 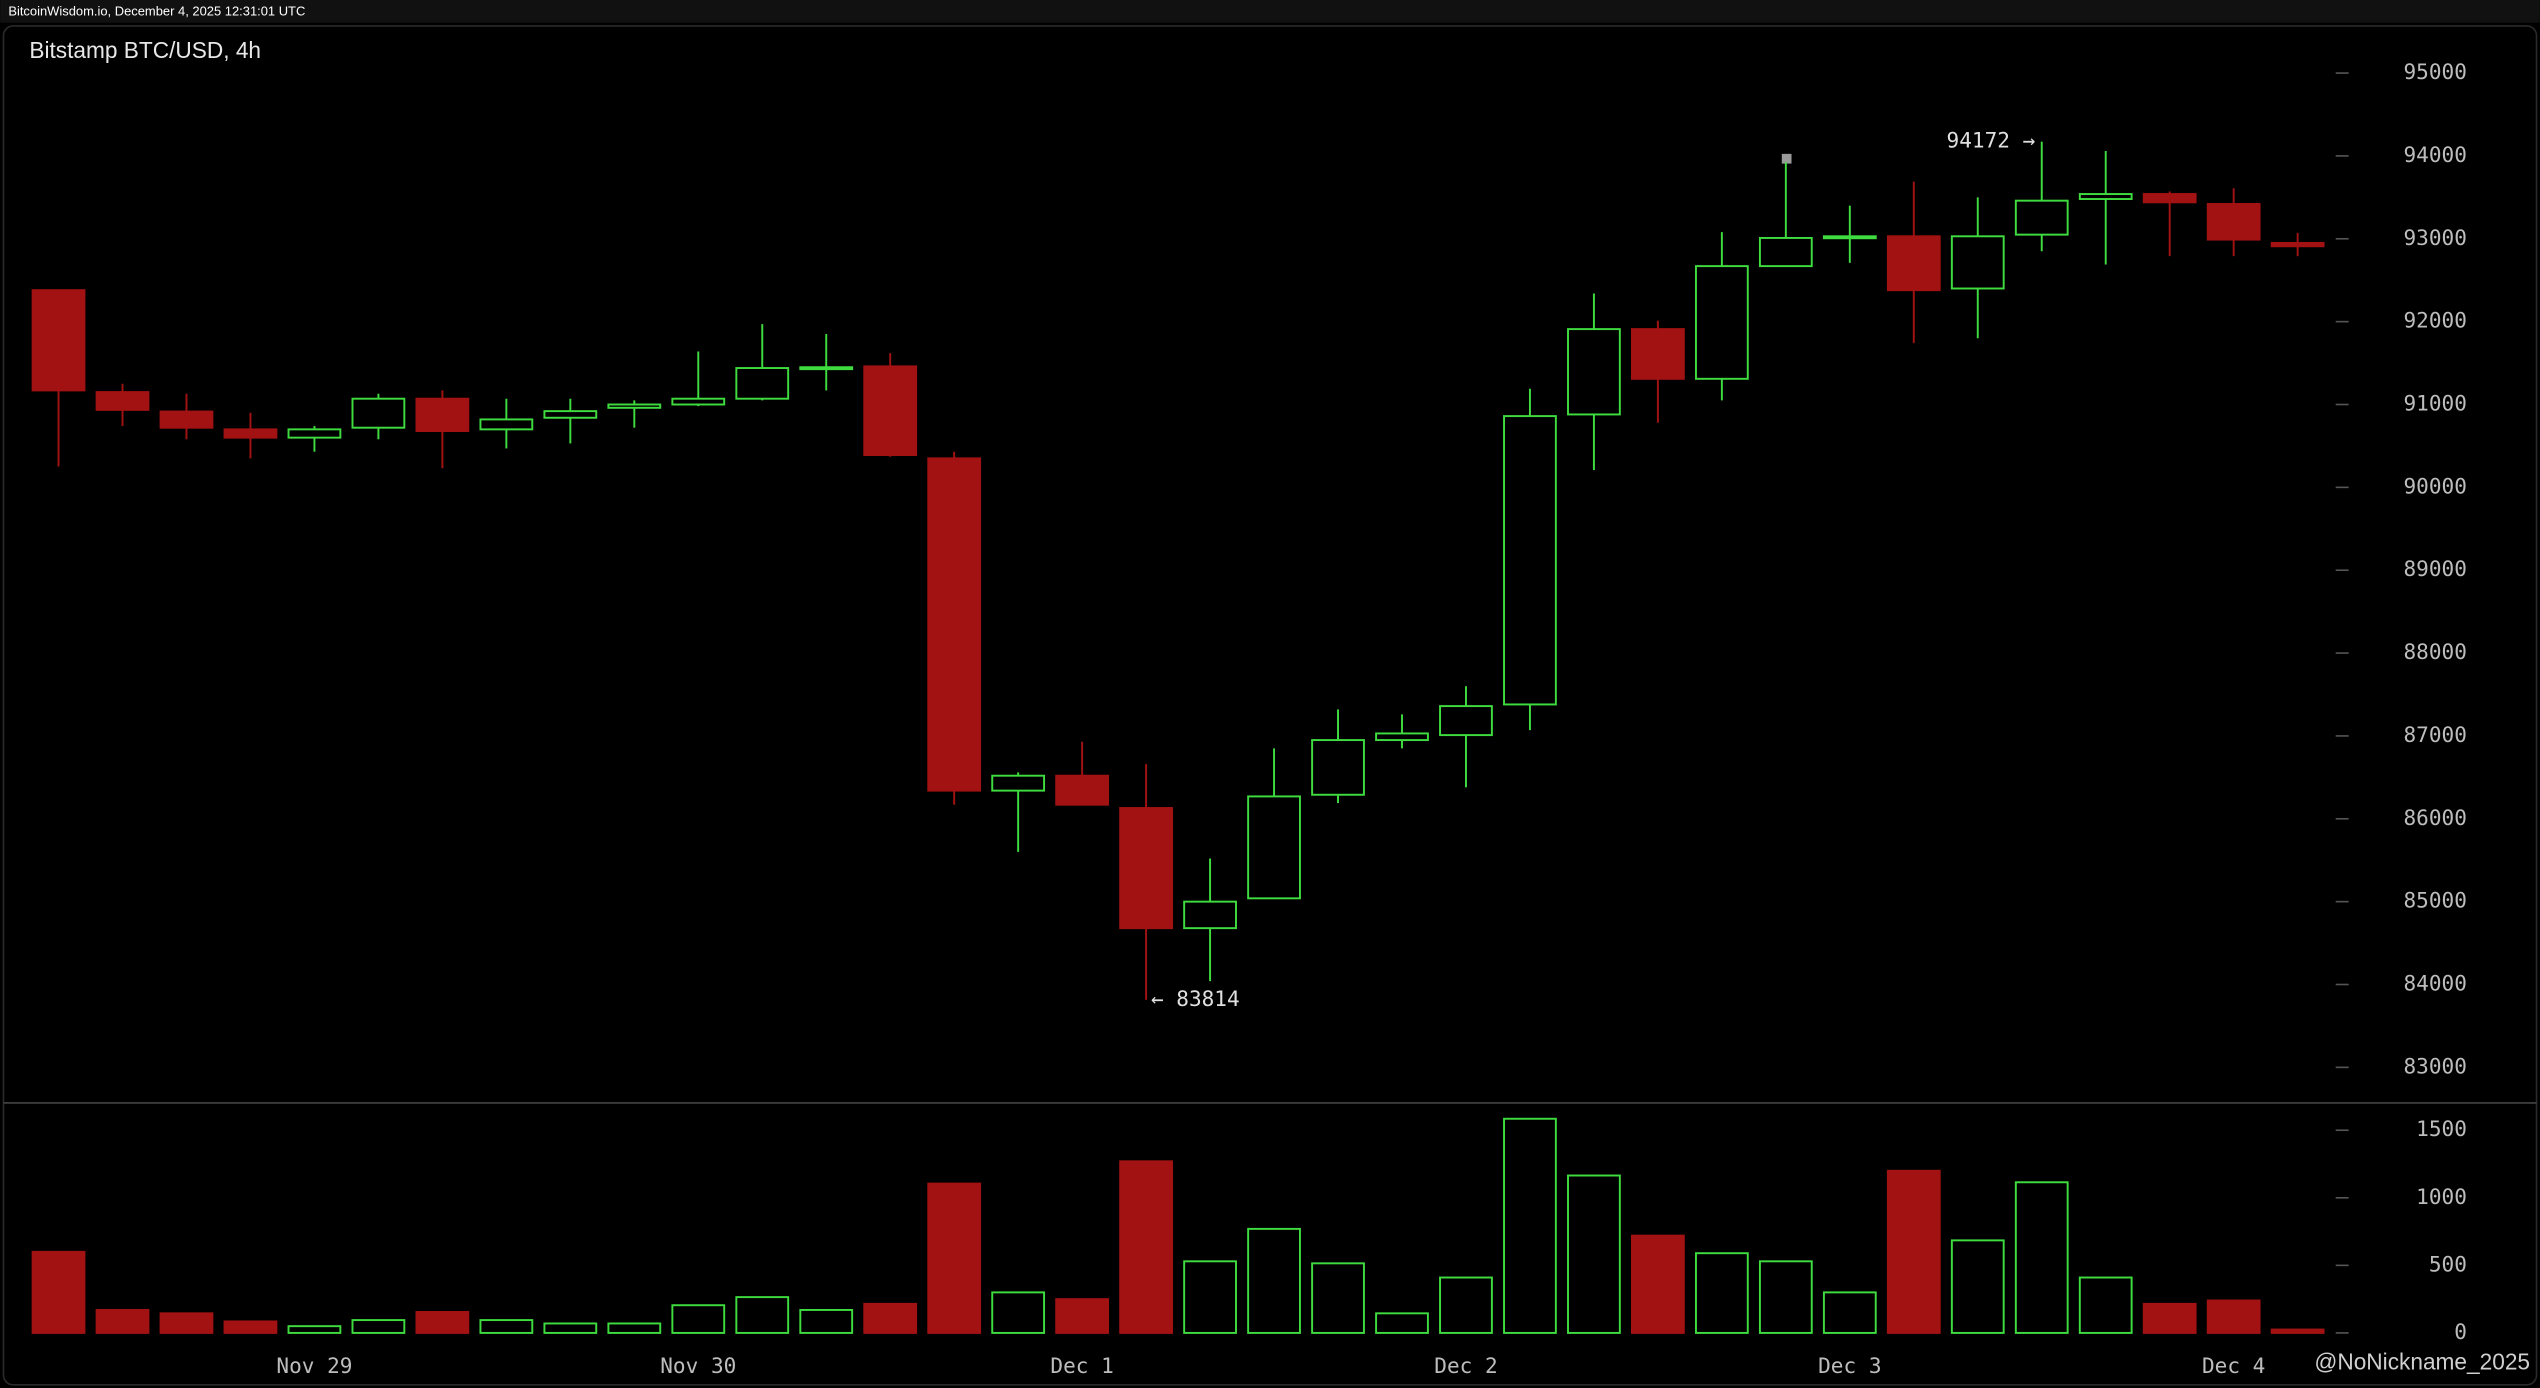 What do you see at coordinates (2435, 402) in the screenshot?
I see `y-tick-label: 91000` at bounding box center [2435, 402].